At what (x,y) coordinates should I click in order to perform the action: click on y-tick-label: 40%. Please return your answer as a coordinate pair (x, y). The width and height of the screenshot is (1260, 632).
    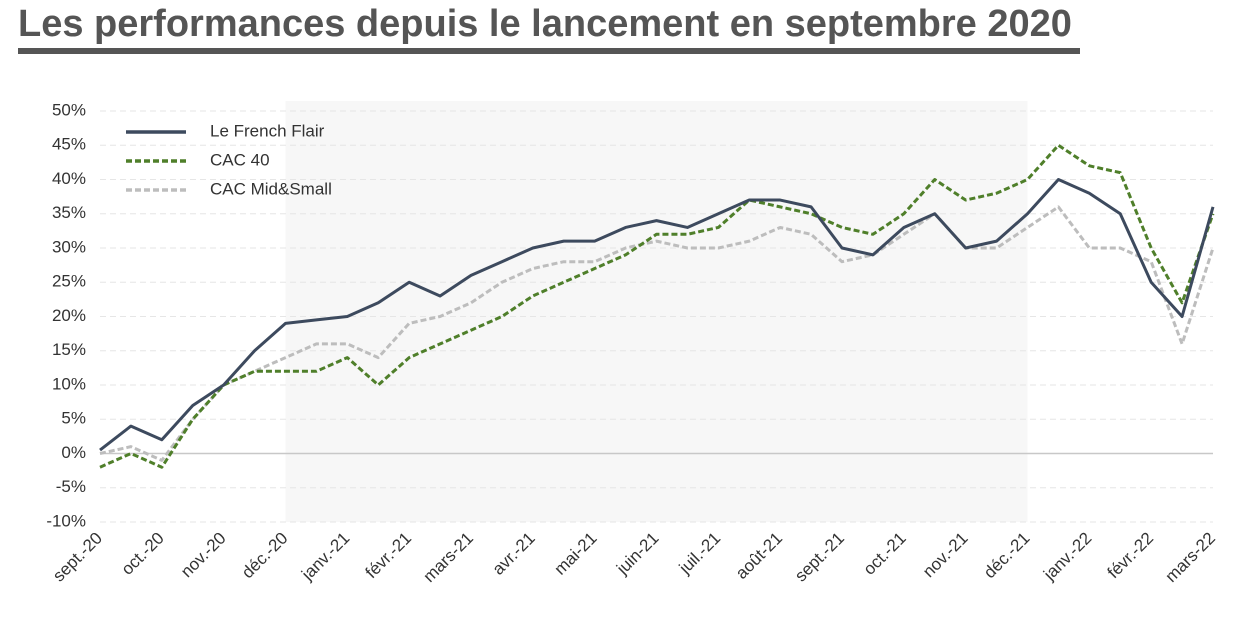
    Looking at the image, I should click on (69, 178).